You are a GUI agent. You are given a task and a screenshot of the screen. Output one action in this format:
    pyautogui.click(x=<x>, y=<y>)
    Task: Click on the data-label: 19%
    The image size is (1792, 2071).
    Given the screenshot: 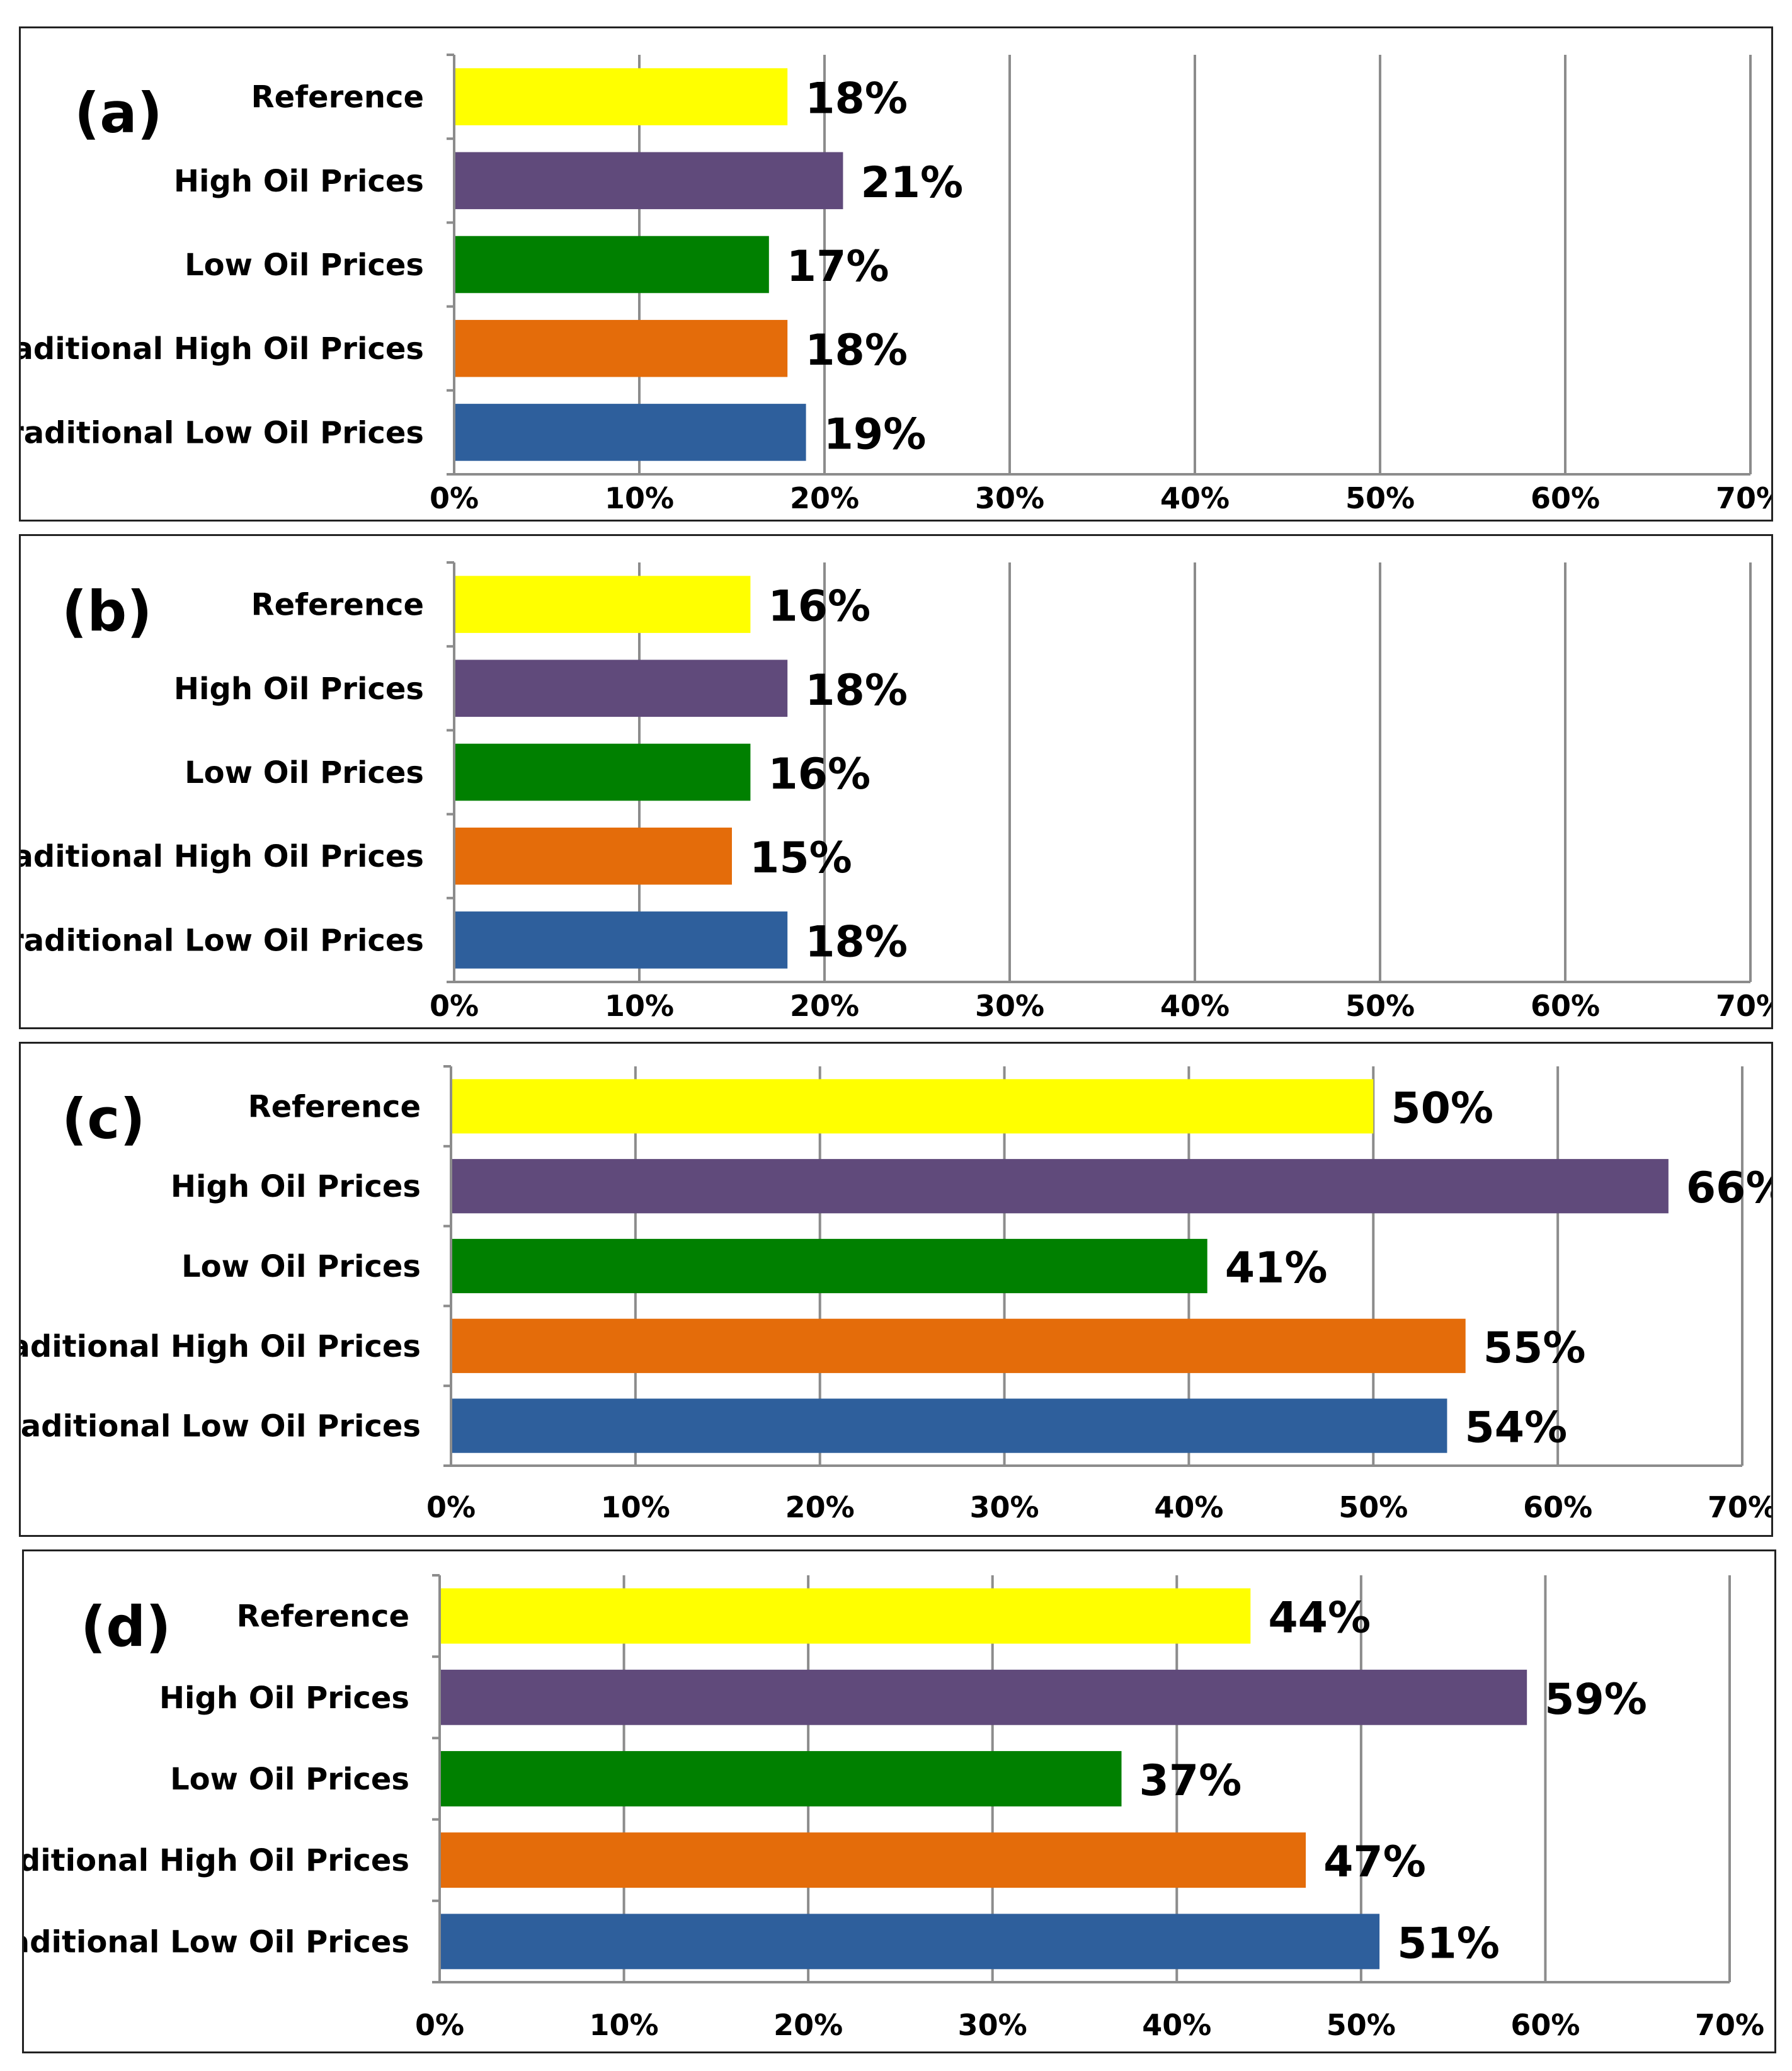 What is the action you would take?
    pyautogui.click(x=876, y=434)
    